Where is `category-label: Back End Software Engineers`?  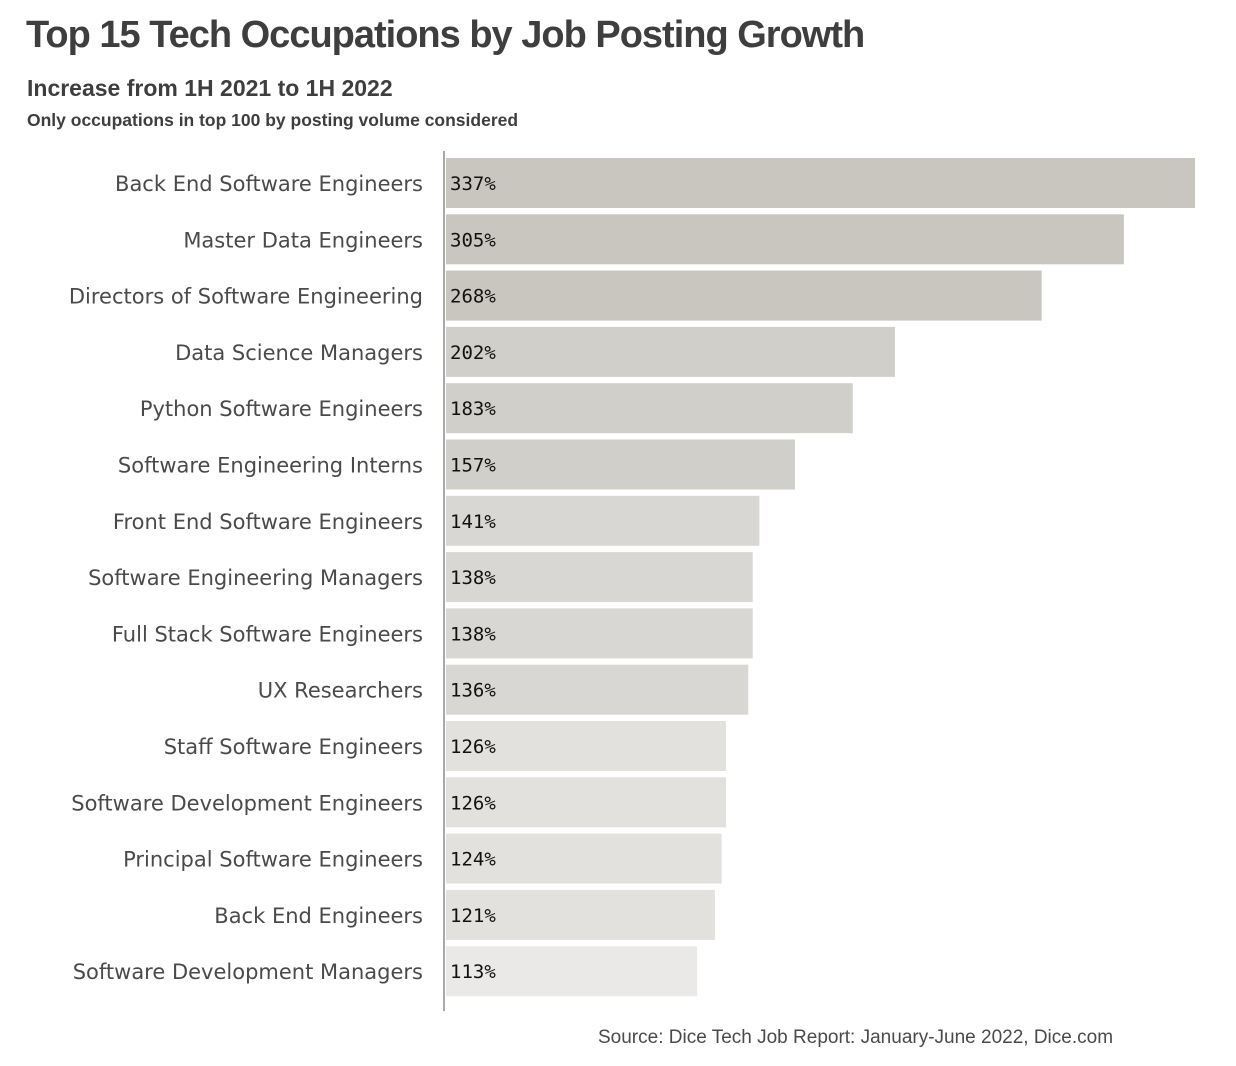
category-label: Back End Software Engineers is located at coordinates (269, 184).